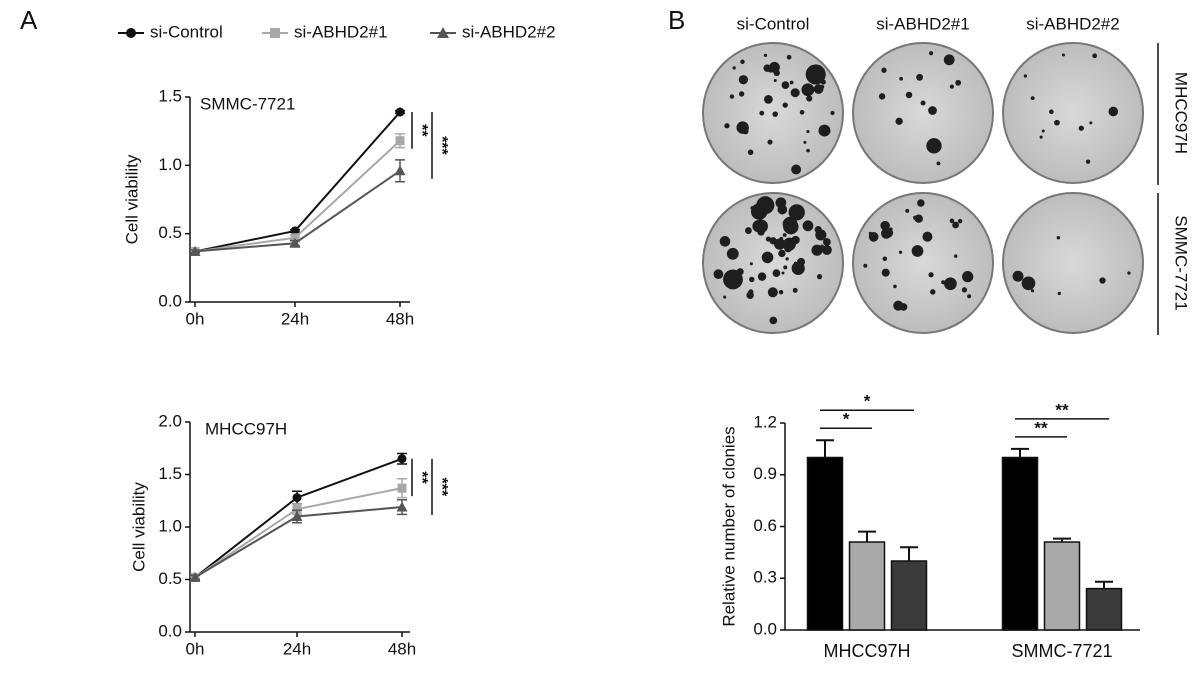 The width and height of the screenshot is (1200, 682). I want to click on panel-label: B, so click(676, 20).